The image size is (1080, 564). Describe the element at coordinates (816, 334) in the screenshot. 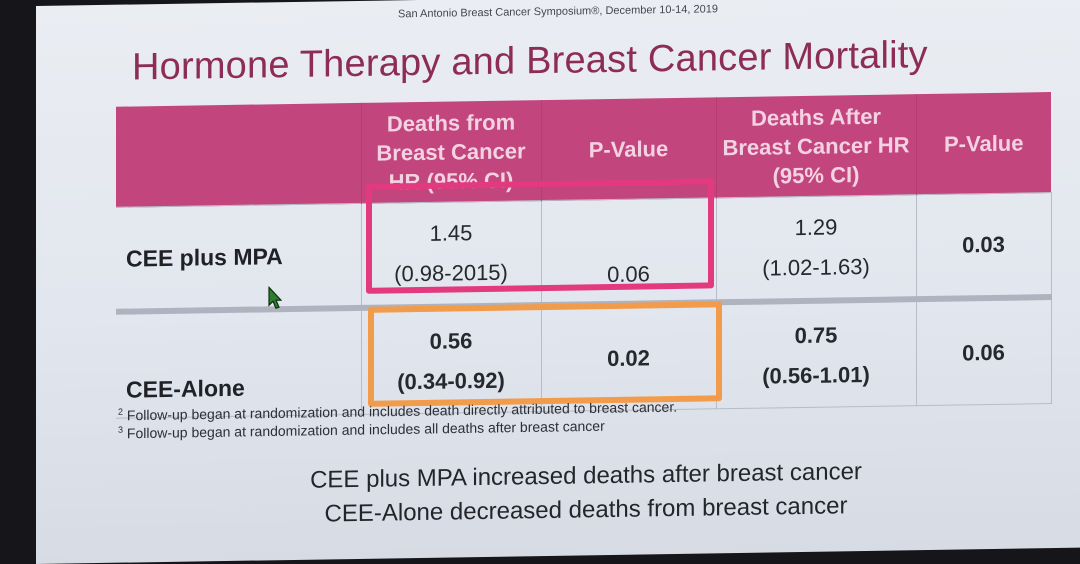

I see `hr-value: 0.75` at that location.